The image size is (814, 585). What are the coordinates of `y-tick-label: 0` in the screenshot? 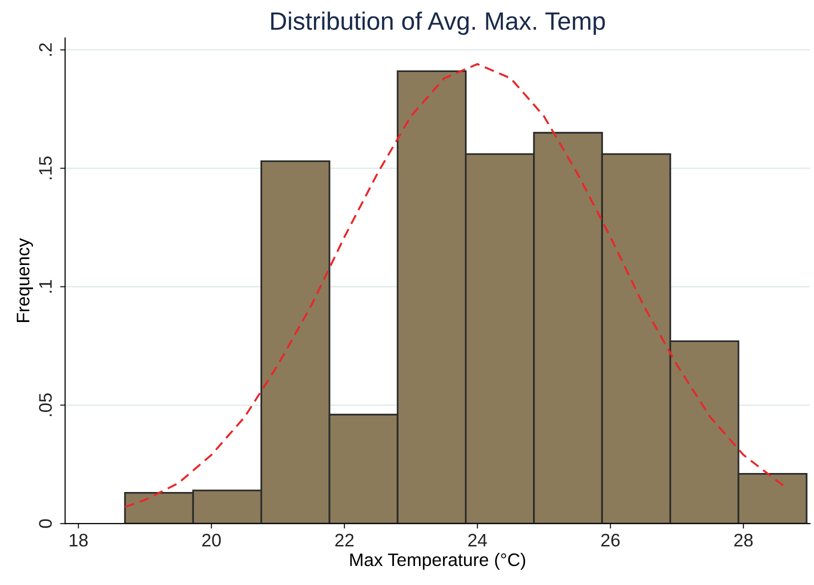 It's located at (45, 523).